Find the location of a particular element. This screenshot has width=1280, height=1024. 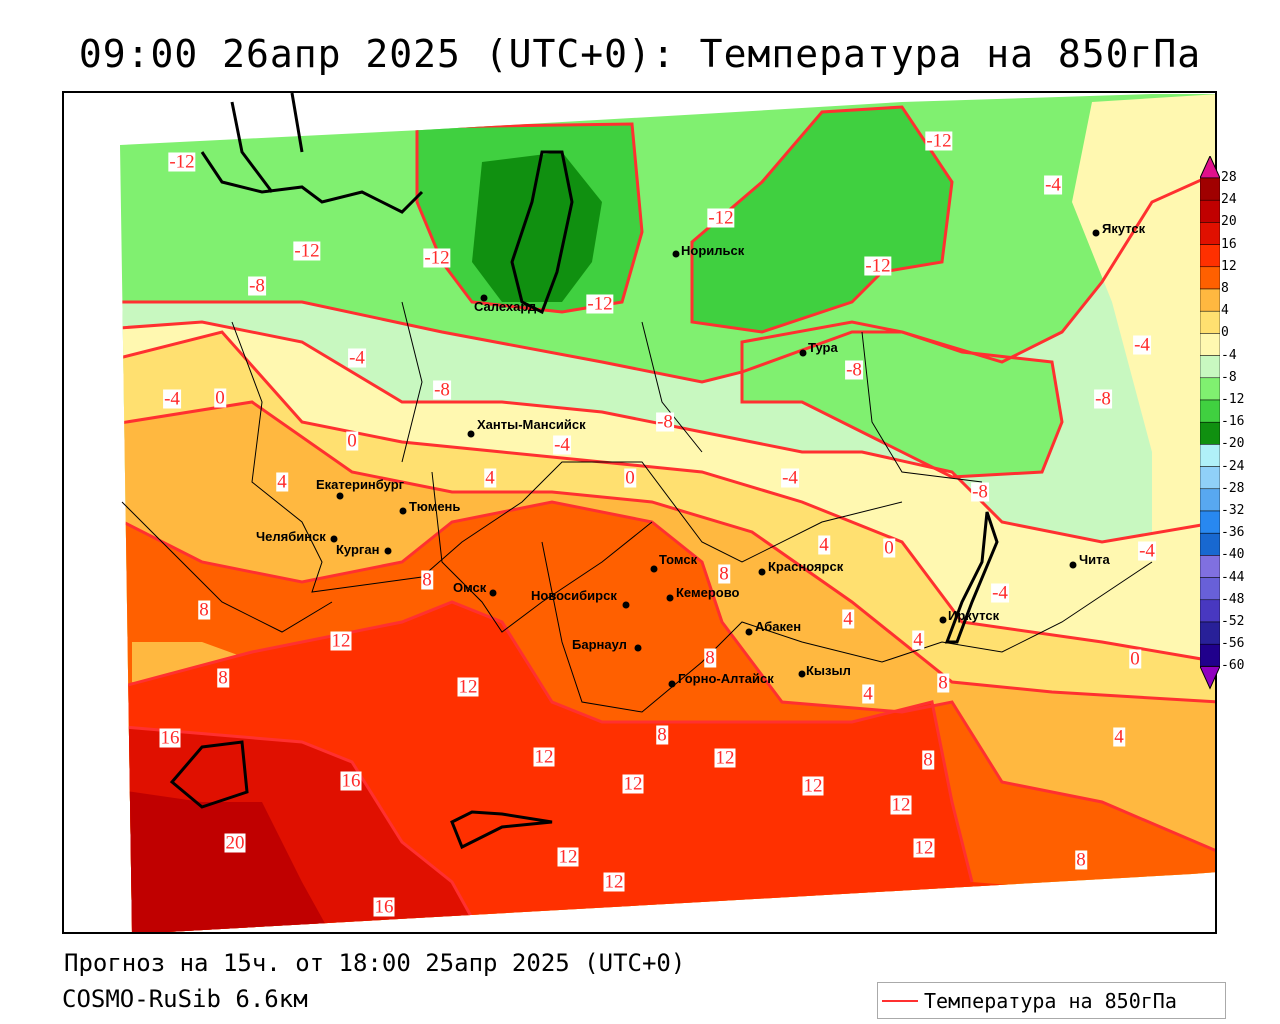

colorbar-tick-label: 0 is located at coordinates (1225, 333).